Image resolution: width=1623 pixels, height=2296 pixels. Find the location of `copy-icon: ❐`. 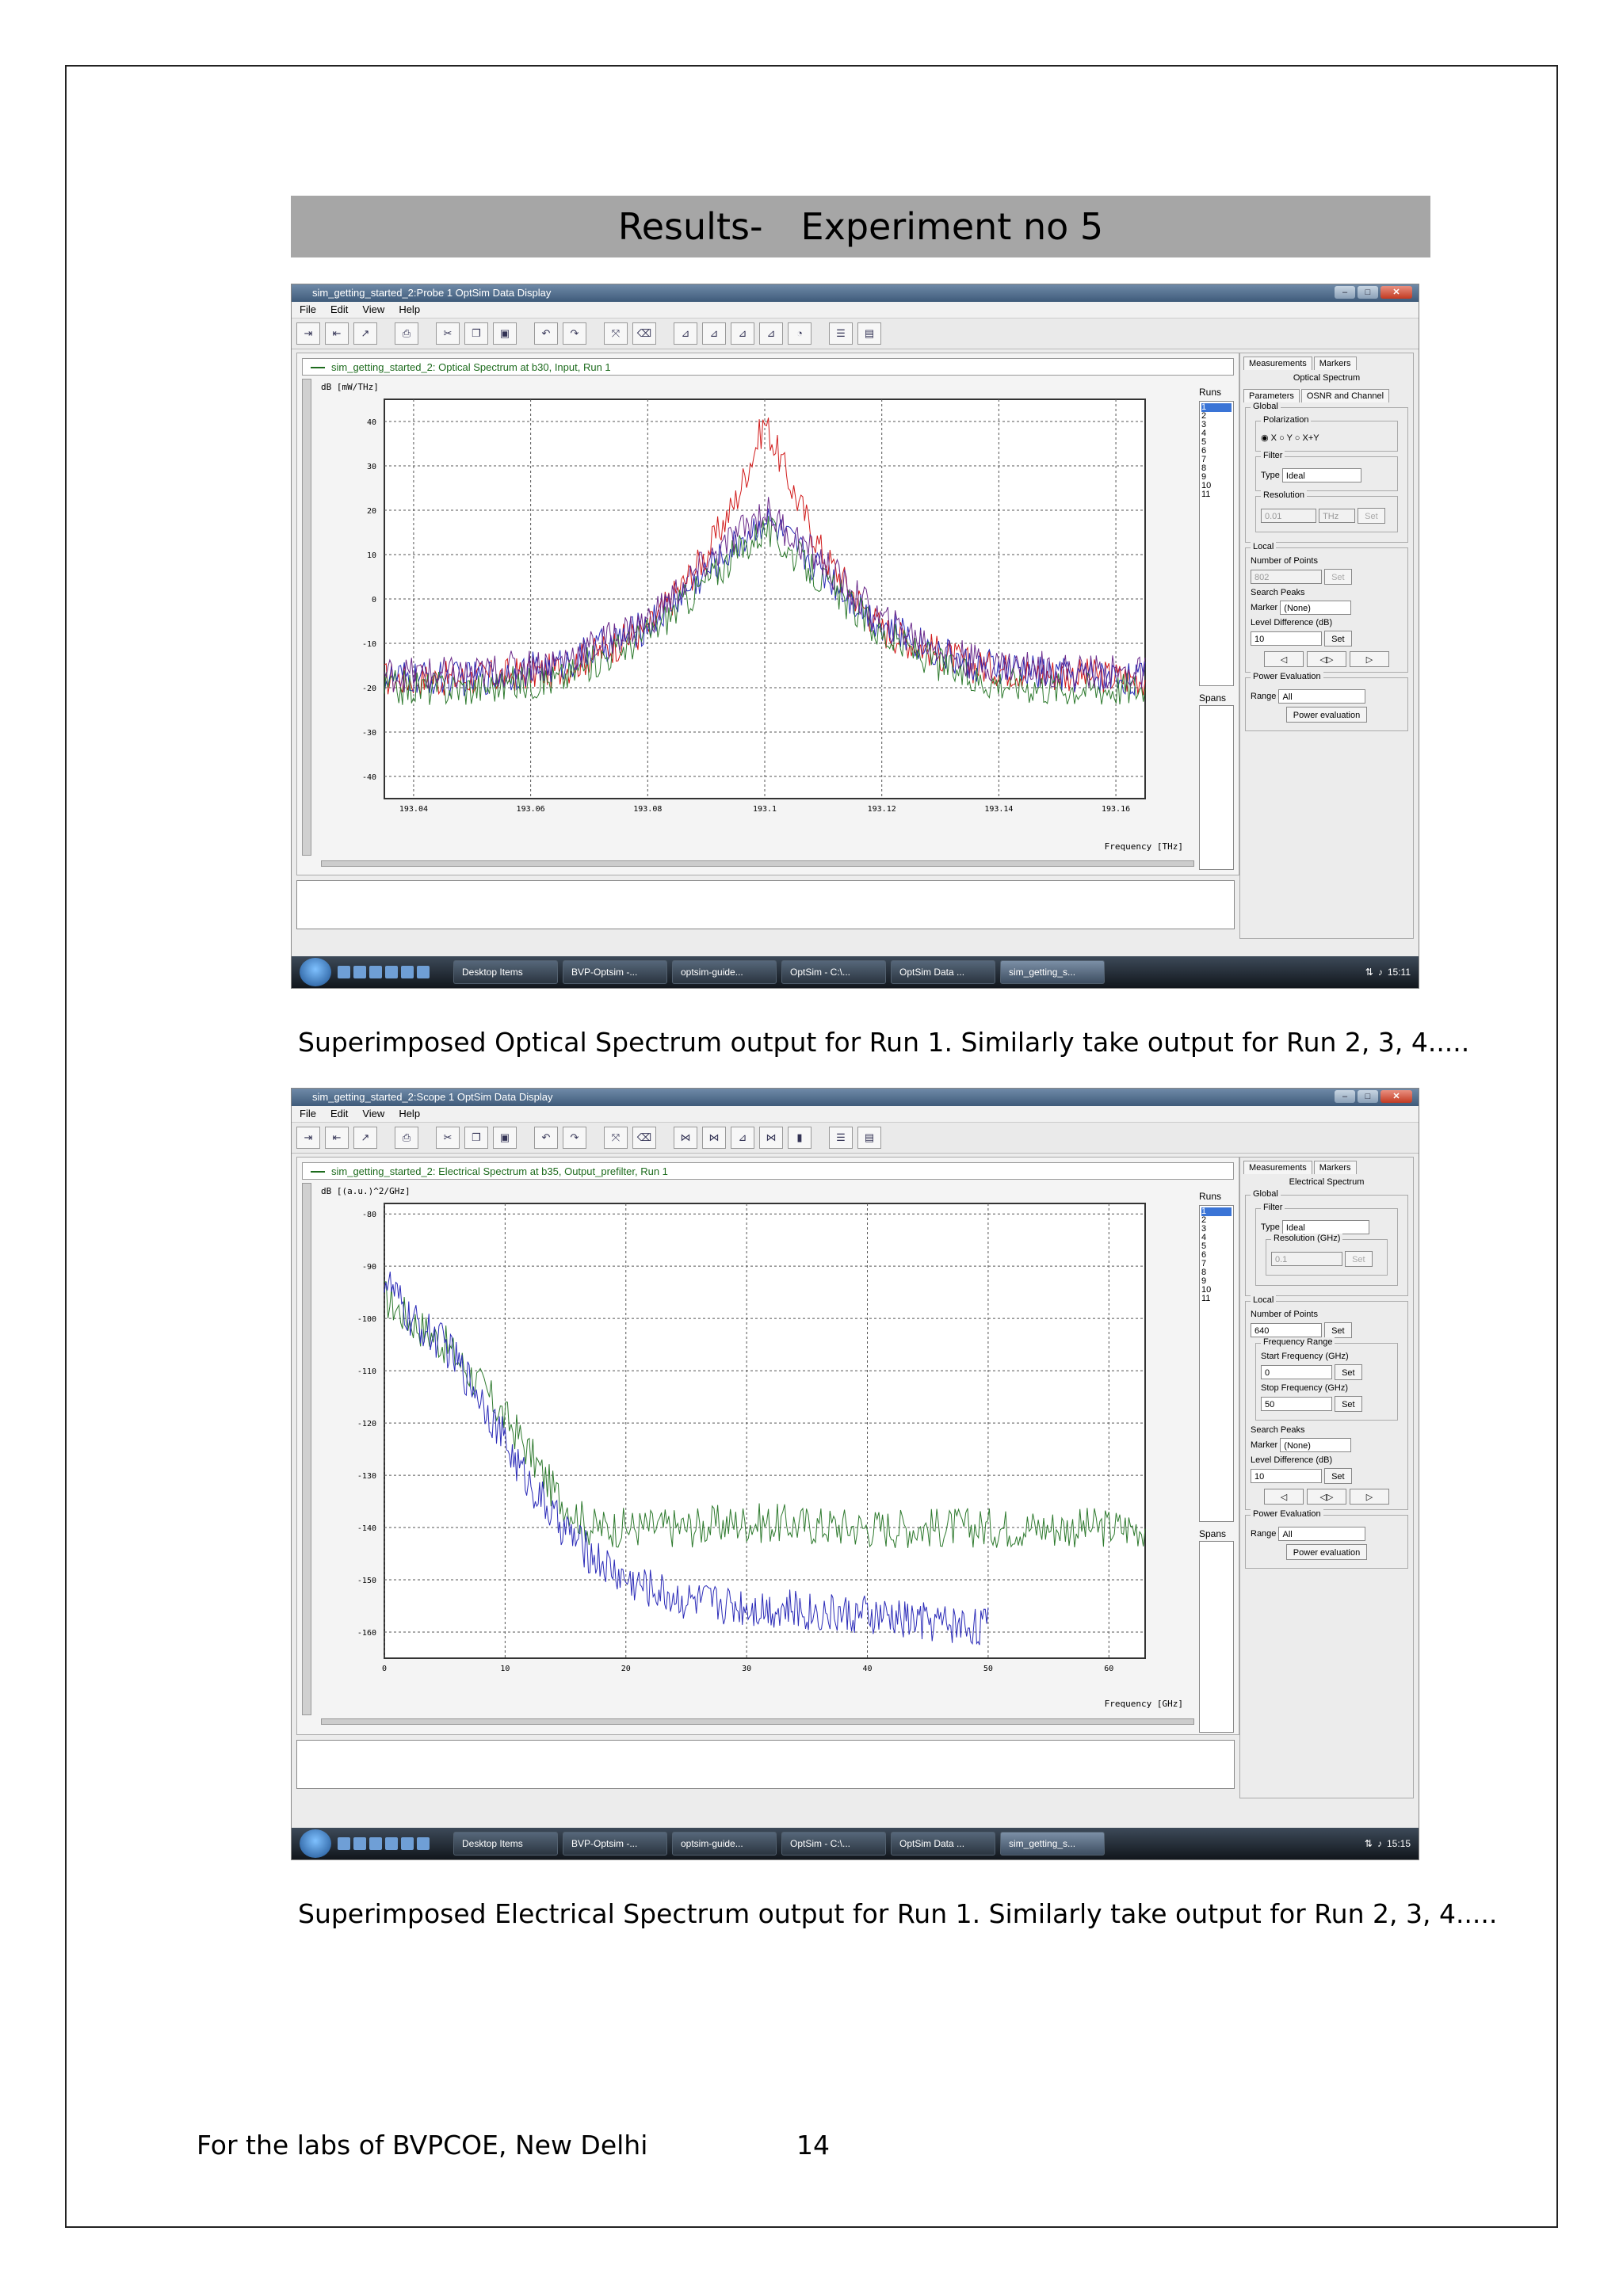

copy-icon: ❐ is located at coordinates (476, 333).